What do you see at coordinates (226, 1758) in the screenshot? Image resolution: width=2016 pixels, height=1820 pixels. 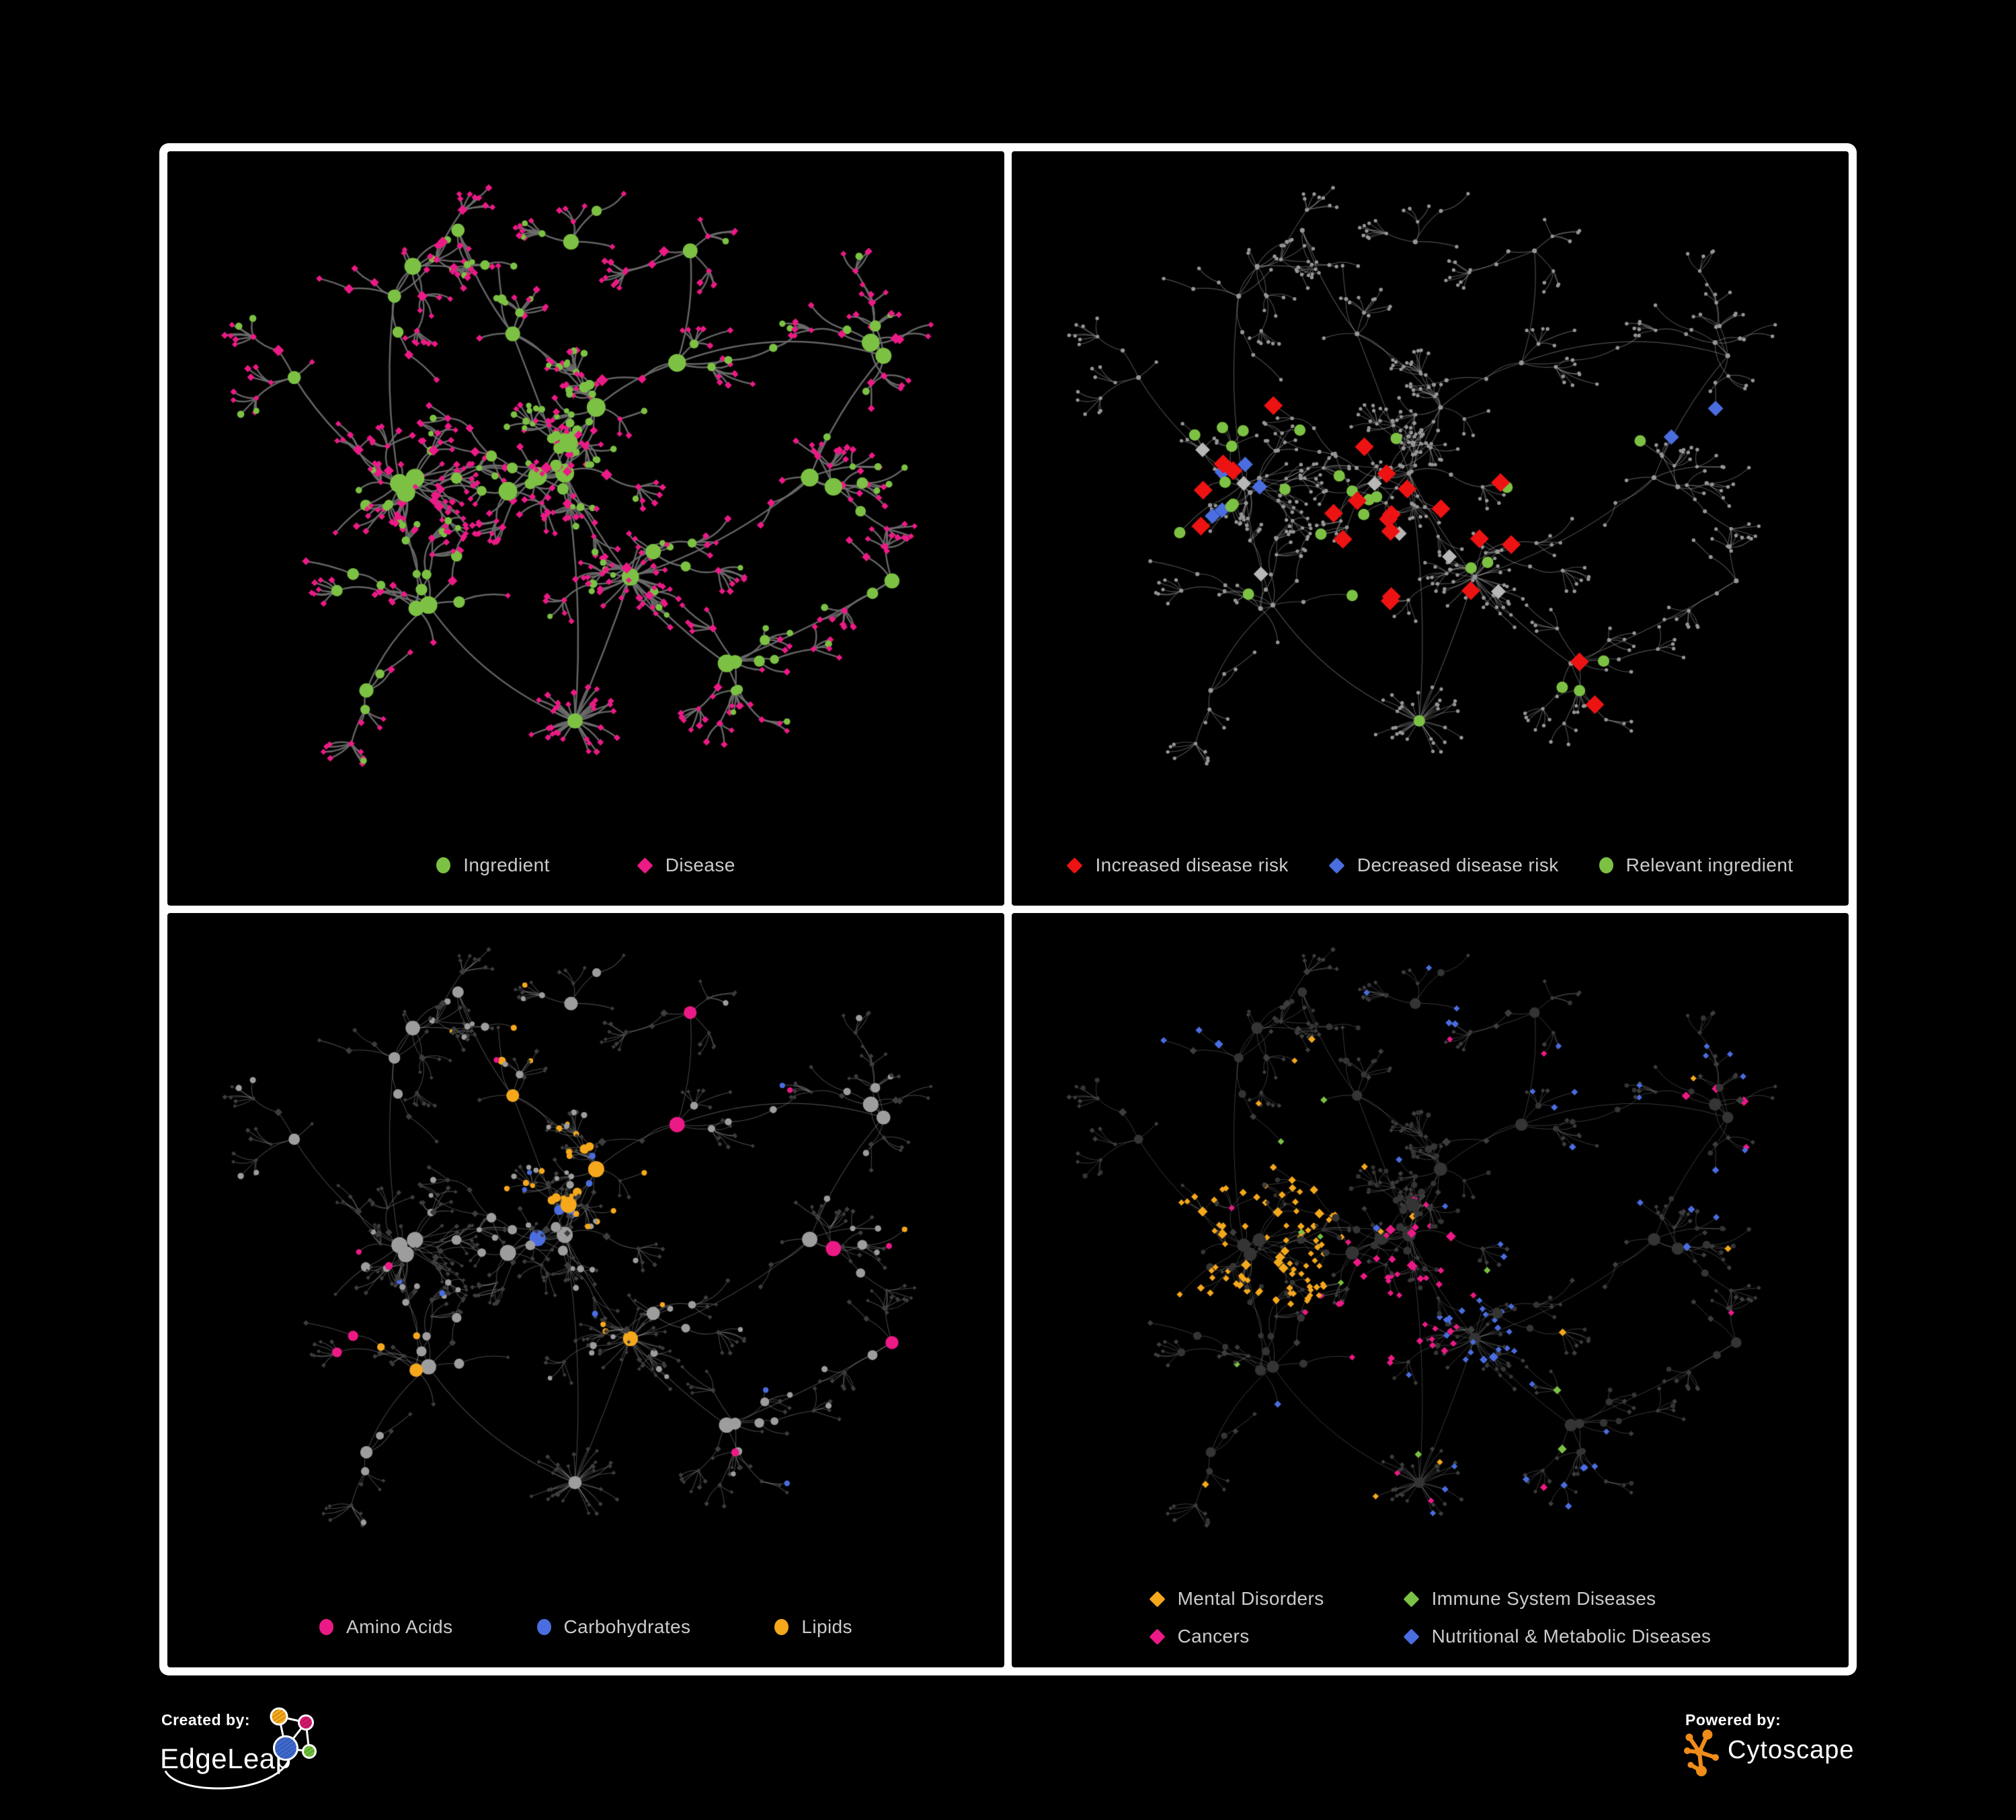 I see `edgeleap-wordmark: EdgeLeap` at bounding box center [226, 1758].